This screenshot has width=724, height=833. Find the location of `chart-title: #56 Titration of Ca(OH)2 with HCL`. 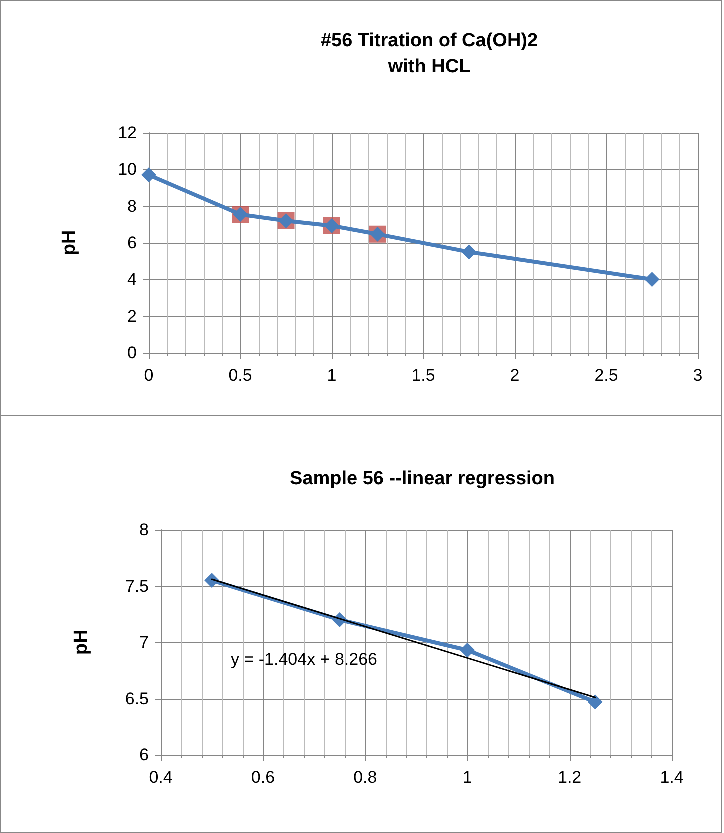

chart-title: #56 Titration of Ca(OH)2 with HCL is located at coordinates (429, 54).